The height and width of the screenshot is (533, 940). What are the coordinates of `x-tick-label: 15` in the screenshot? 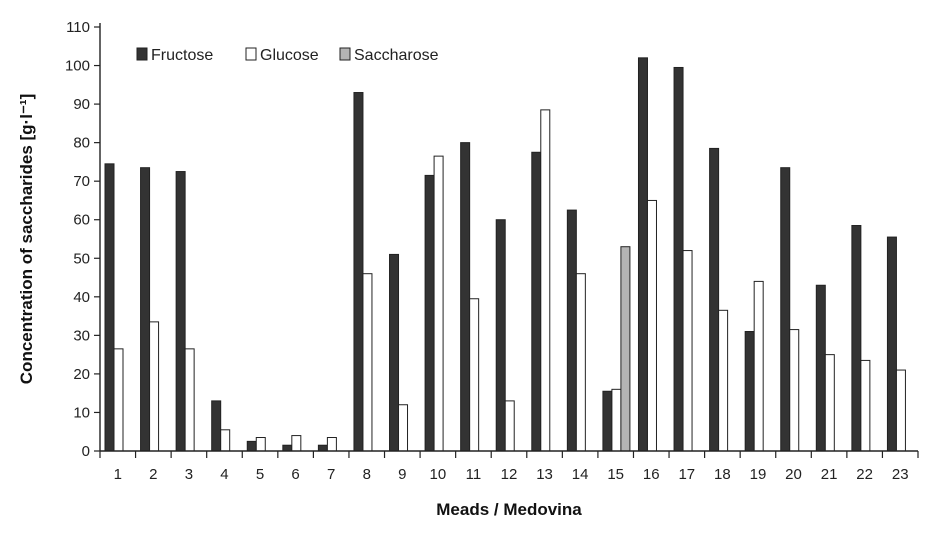 It's located at (615, 474).